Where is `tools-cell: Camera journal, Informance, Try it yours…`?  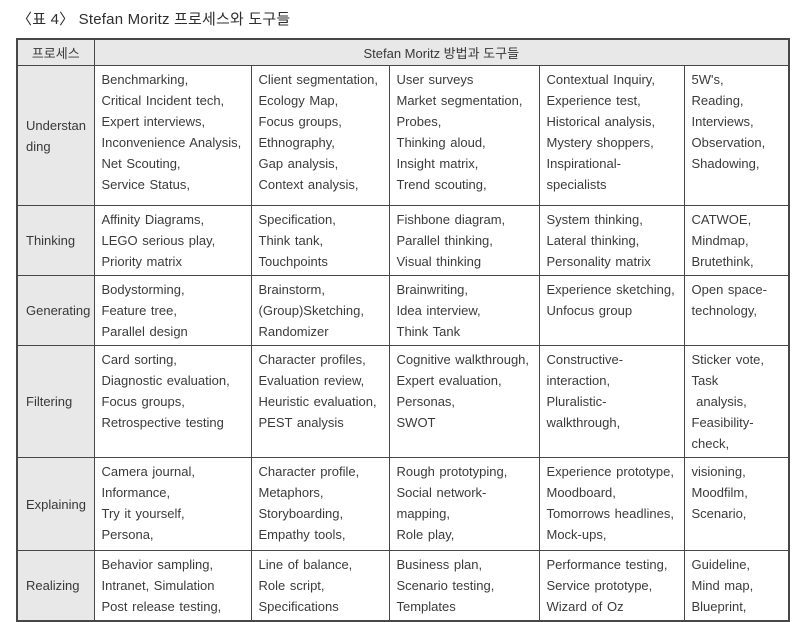
tools-cell: Camera journal, Informance, Try it yours… is located at coordinates (172, 504).